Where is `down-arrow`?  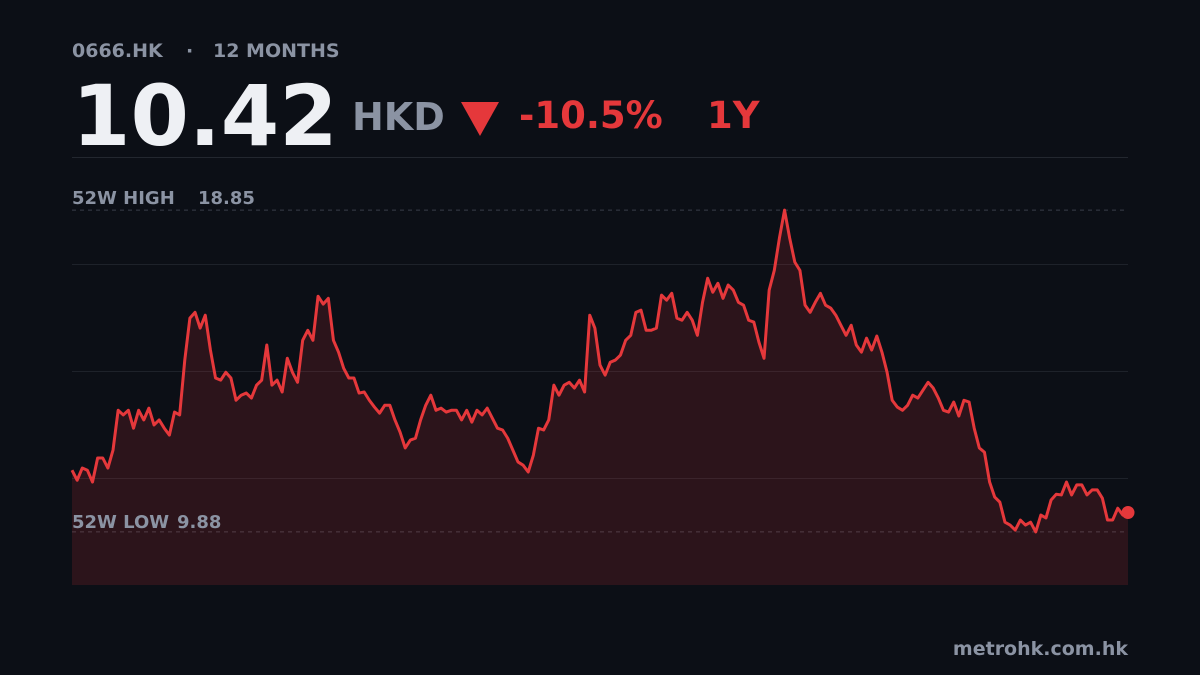
down-arrow is located at coordinates (480, 119).